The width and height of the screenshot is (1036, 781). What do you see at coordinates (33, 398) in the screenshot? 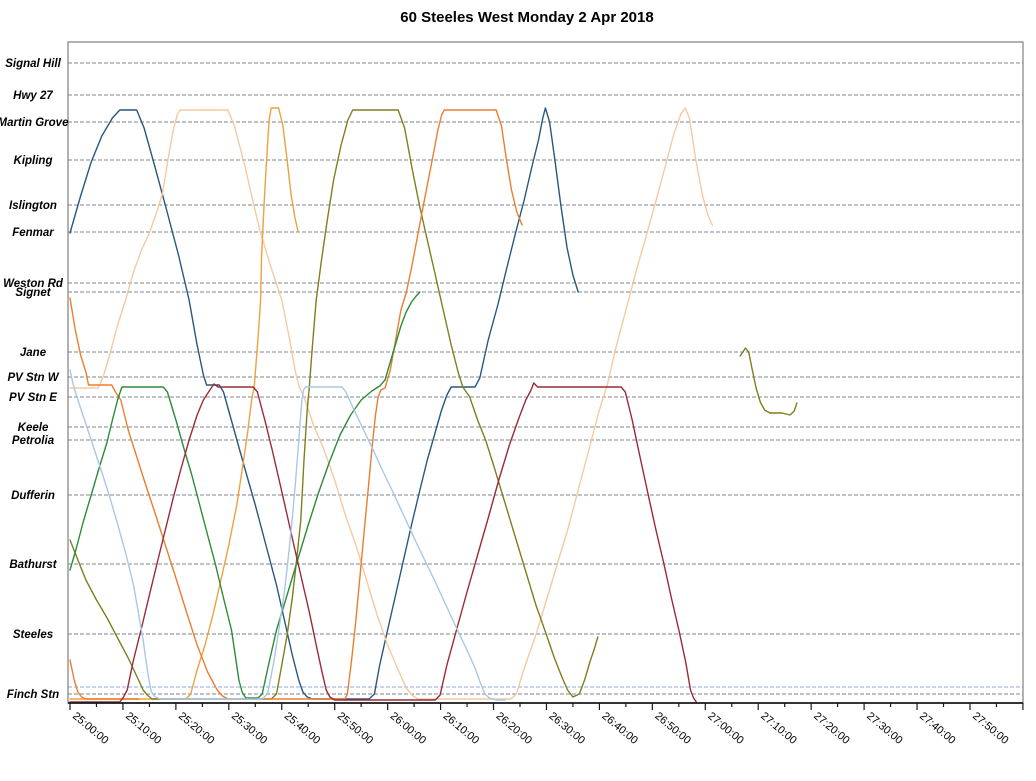
I see `station-label-pv-stn-e: PV Stn E` at bounding box center [33, 398].